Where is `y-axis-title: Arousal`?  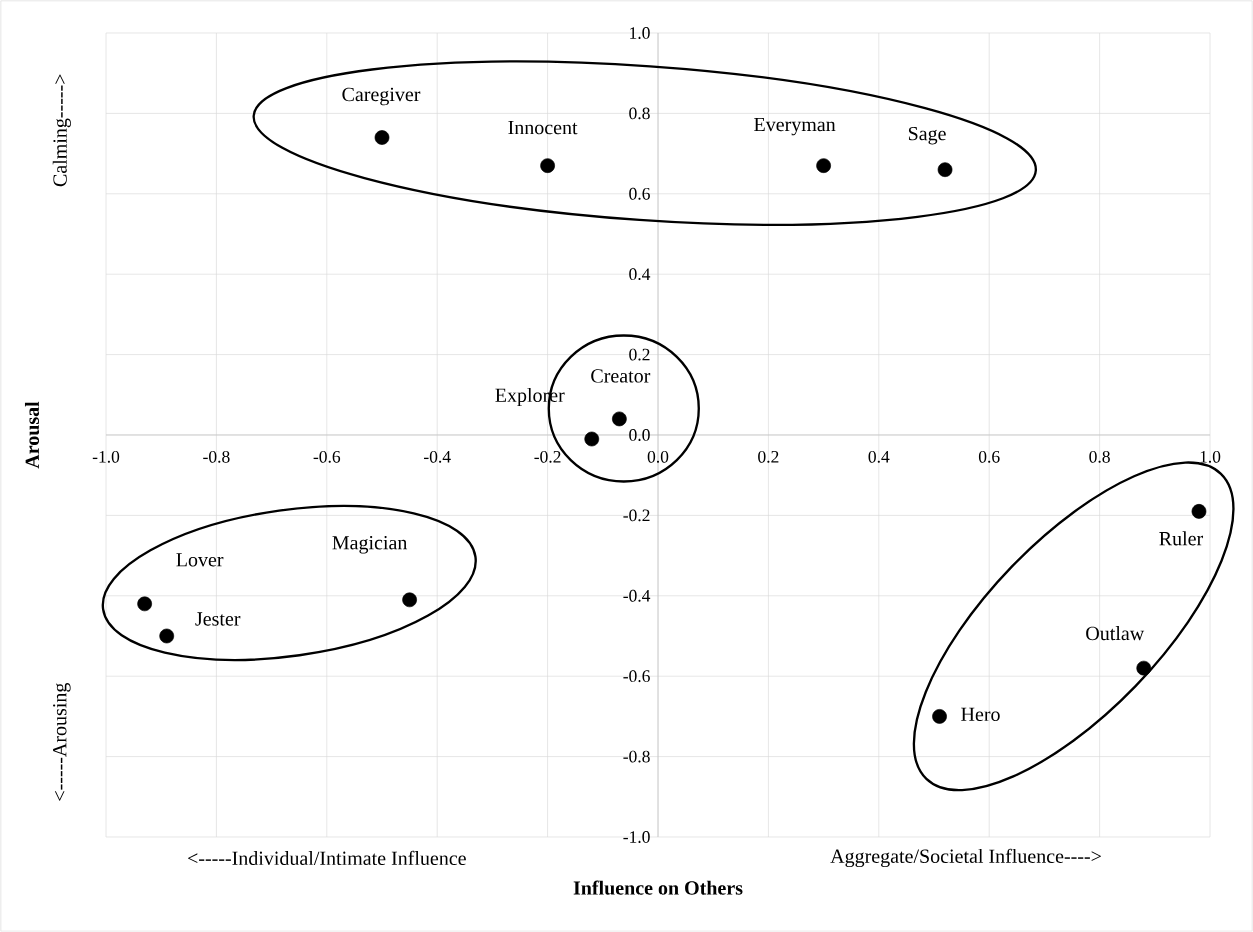 y-axis-title: Arousal is located at coordinates (32, 435).